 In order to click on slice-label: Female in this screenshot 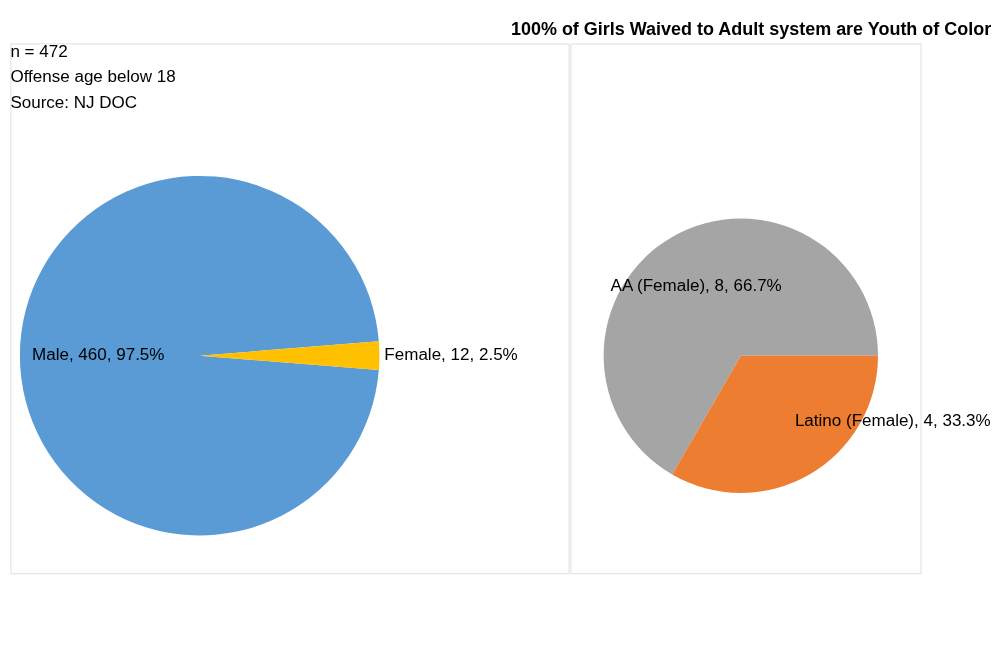, I will do `click(413, 355)`.